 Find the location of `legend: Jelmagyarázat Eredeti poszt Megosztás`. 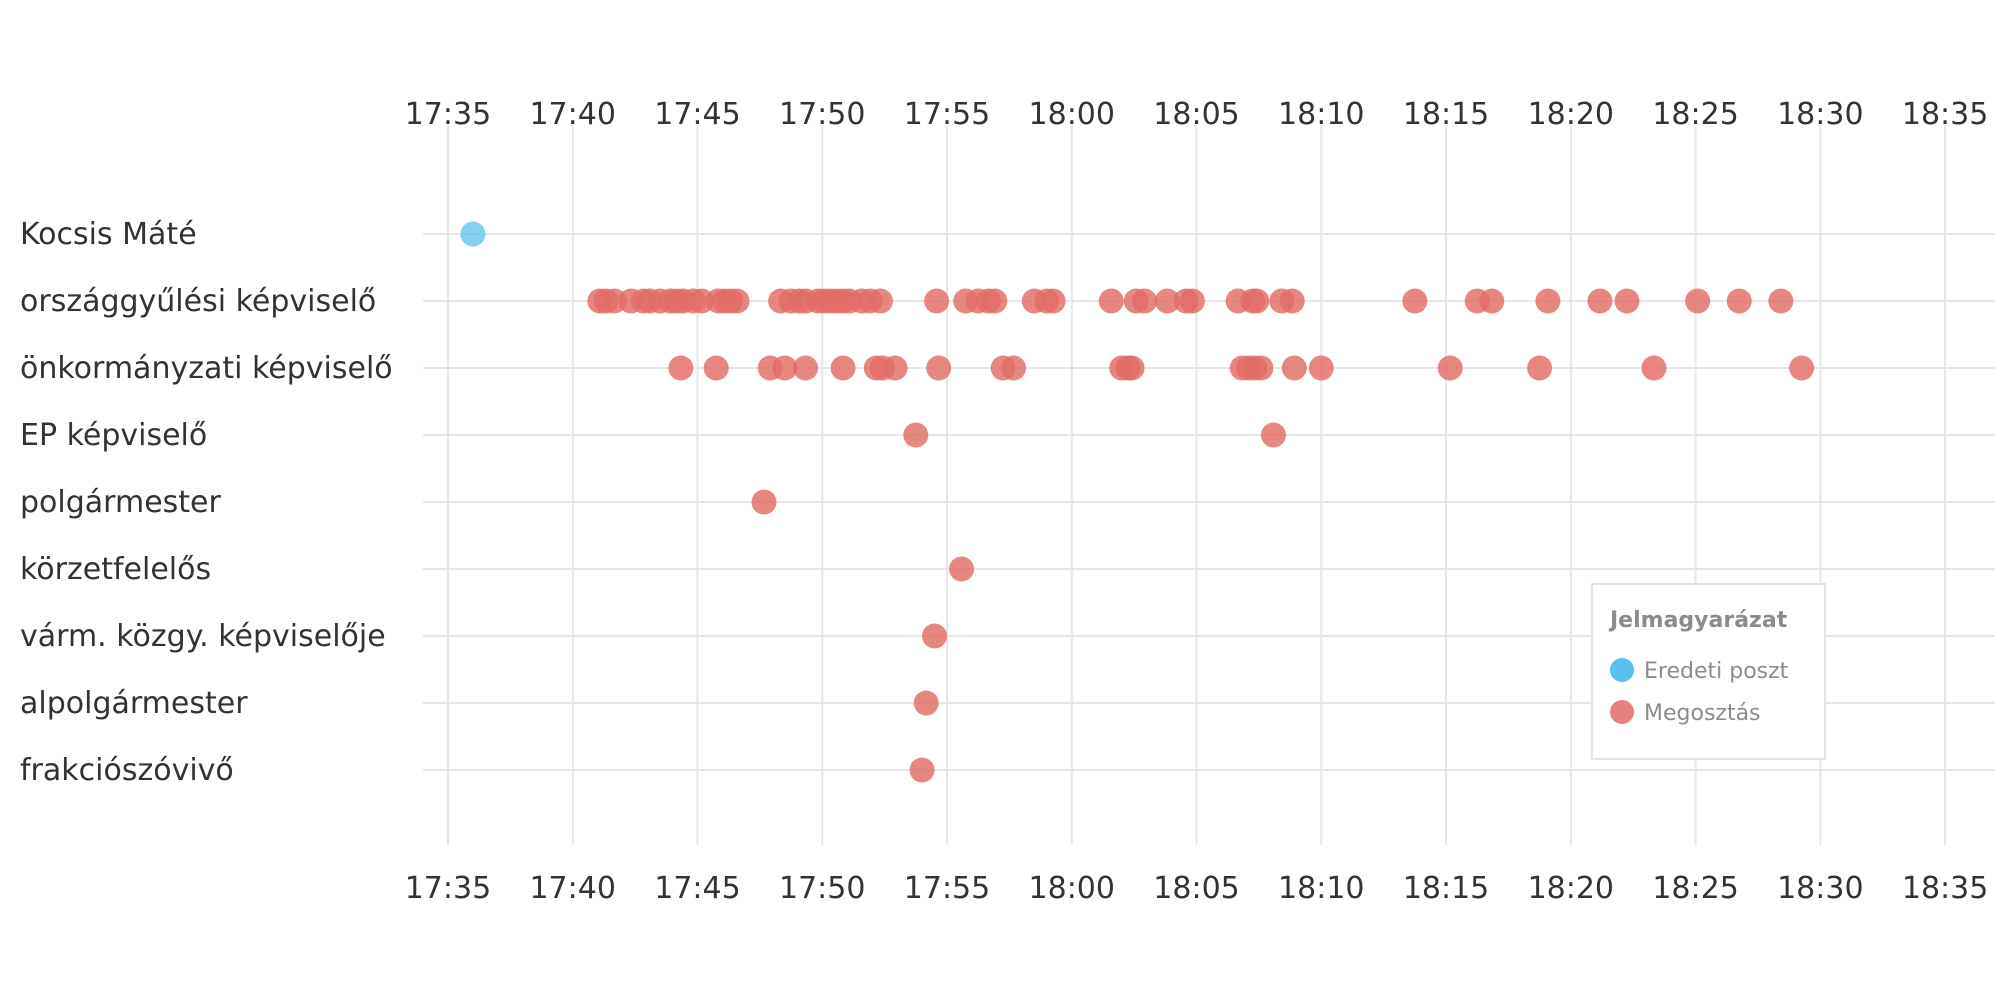

legend: Jelmagyarázat Eredeti poszt Megosztás is located at coordinates (1708, 671).